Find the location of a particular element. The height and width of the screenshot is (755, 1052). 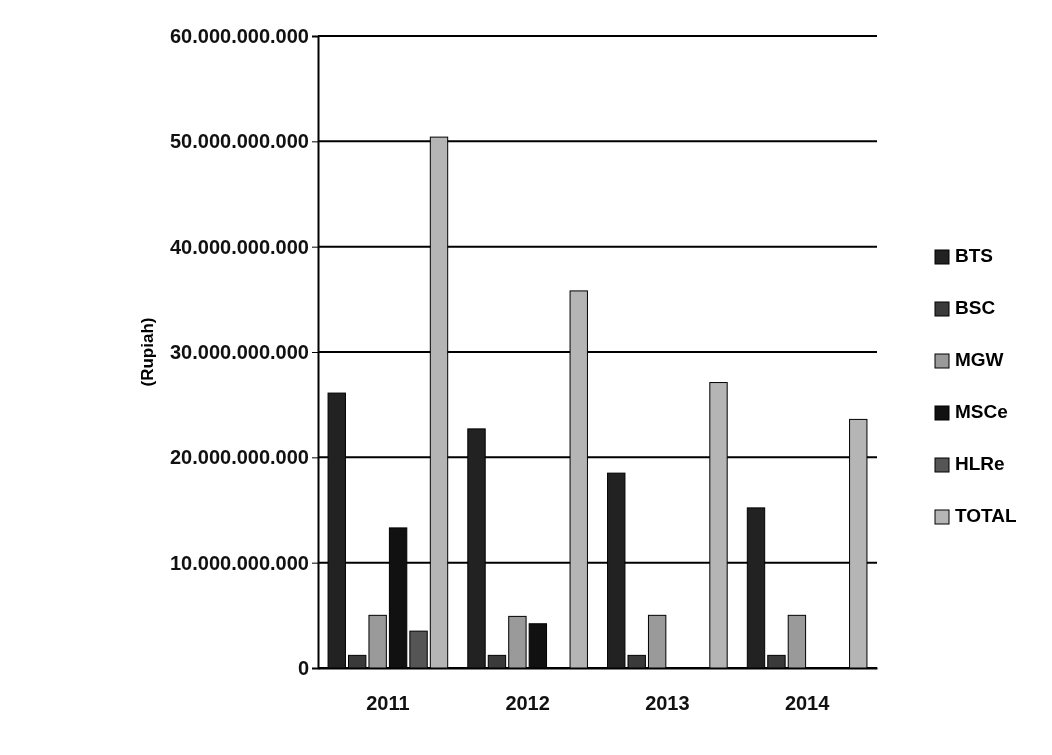

y-tick-label: 10.000.000.000 is located at coordinates (239, 562).